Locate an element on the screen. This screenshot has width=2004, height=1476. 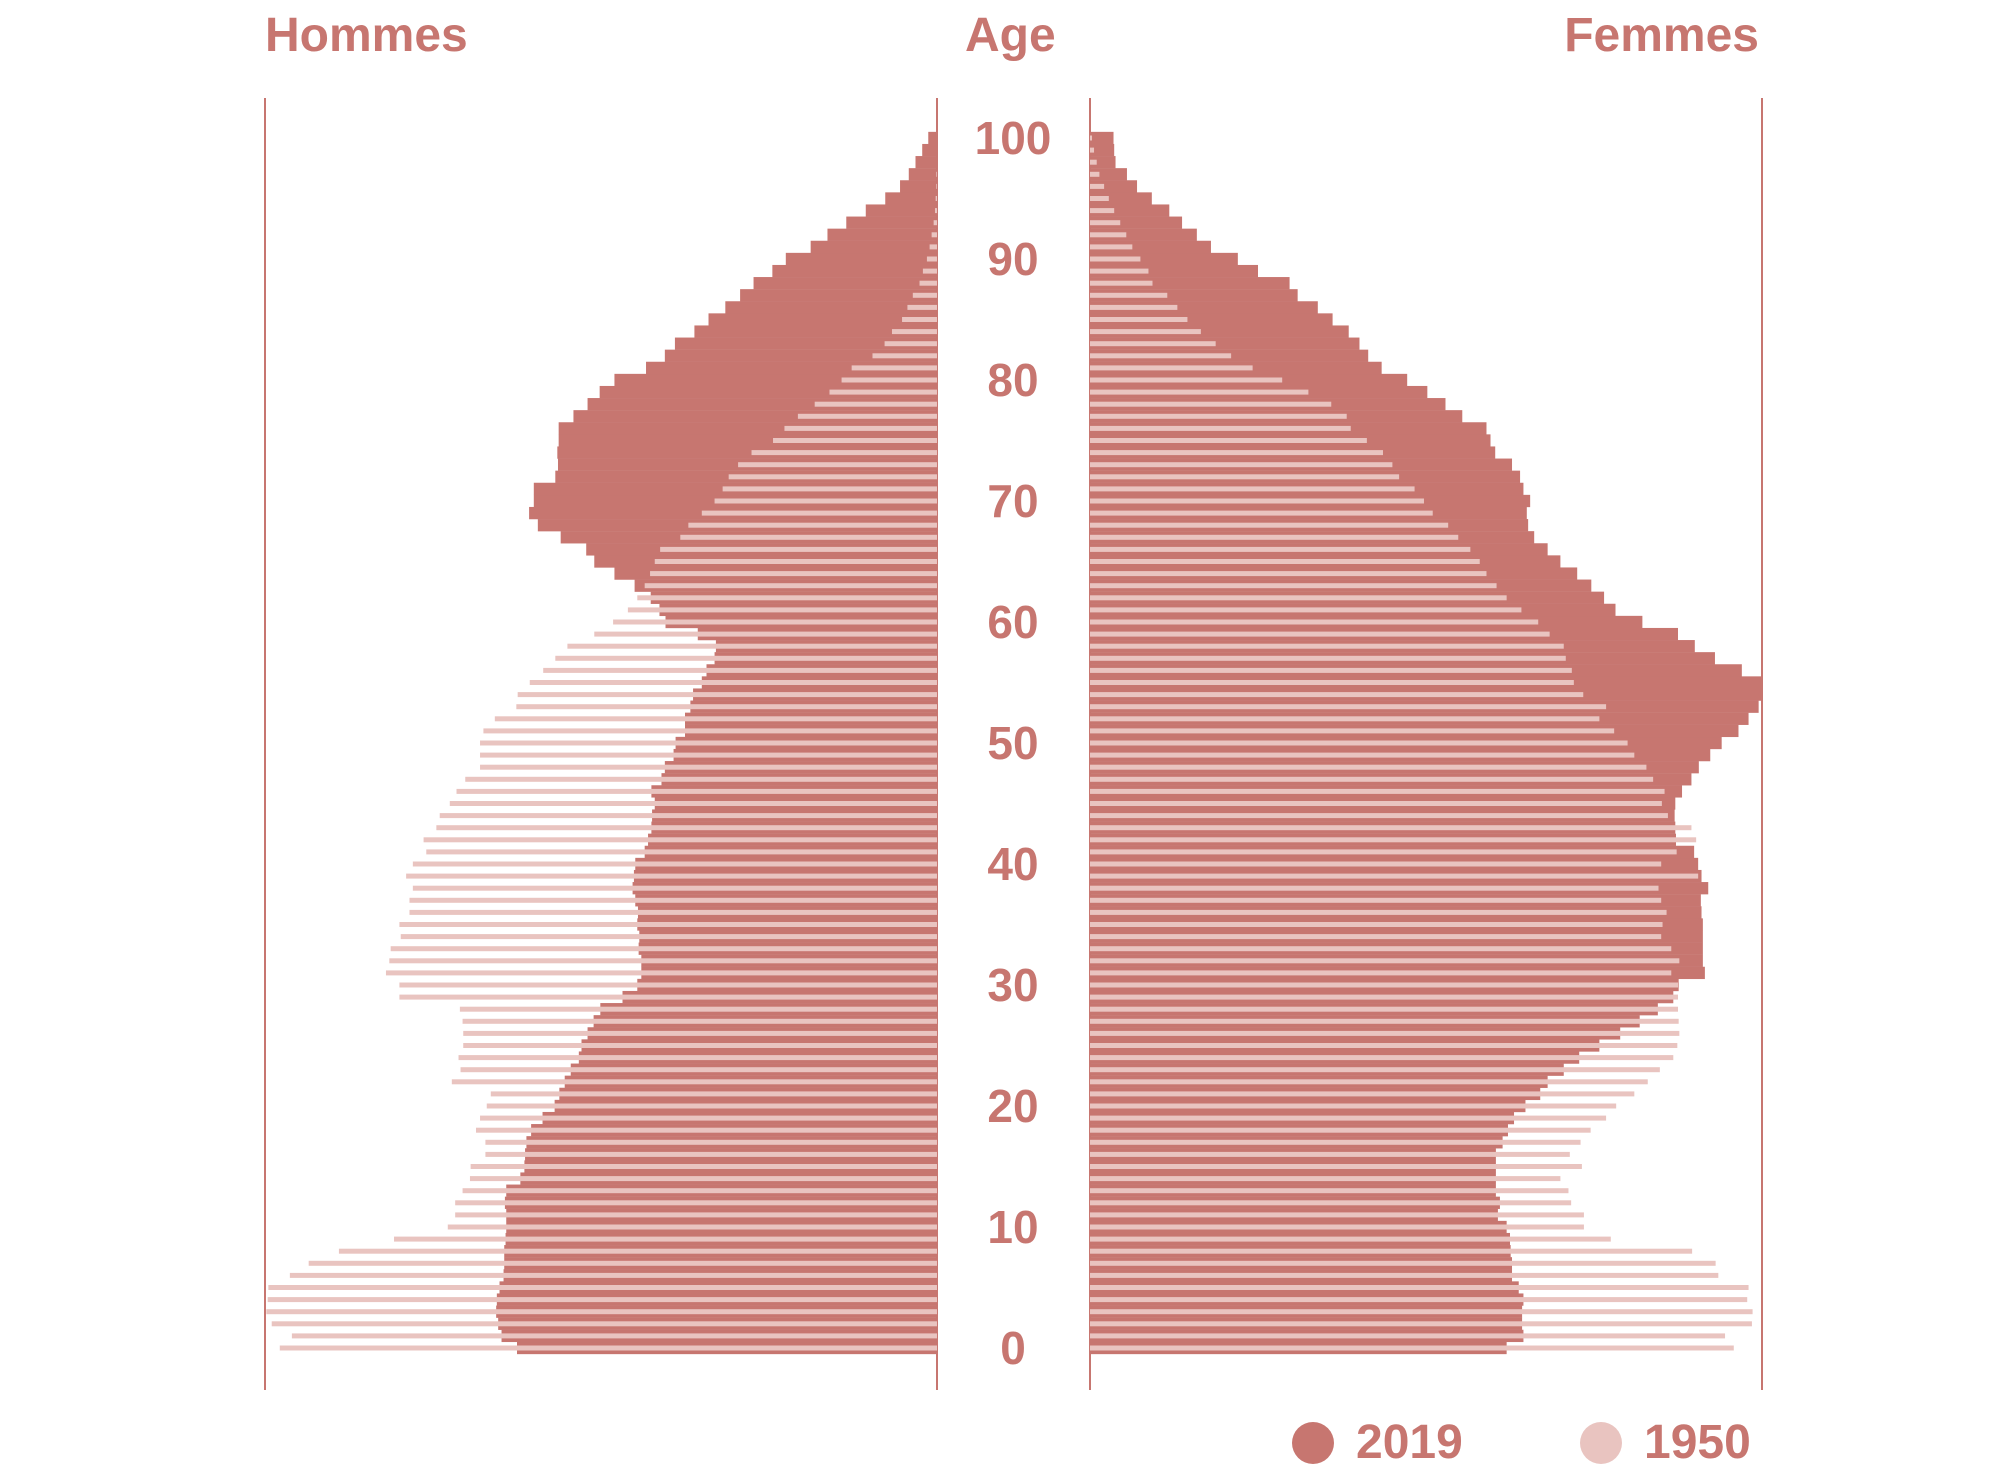
women-header: Femmes is located at coordinates (1661, 35).